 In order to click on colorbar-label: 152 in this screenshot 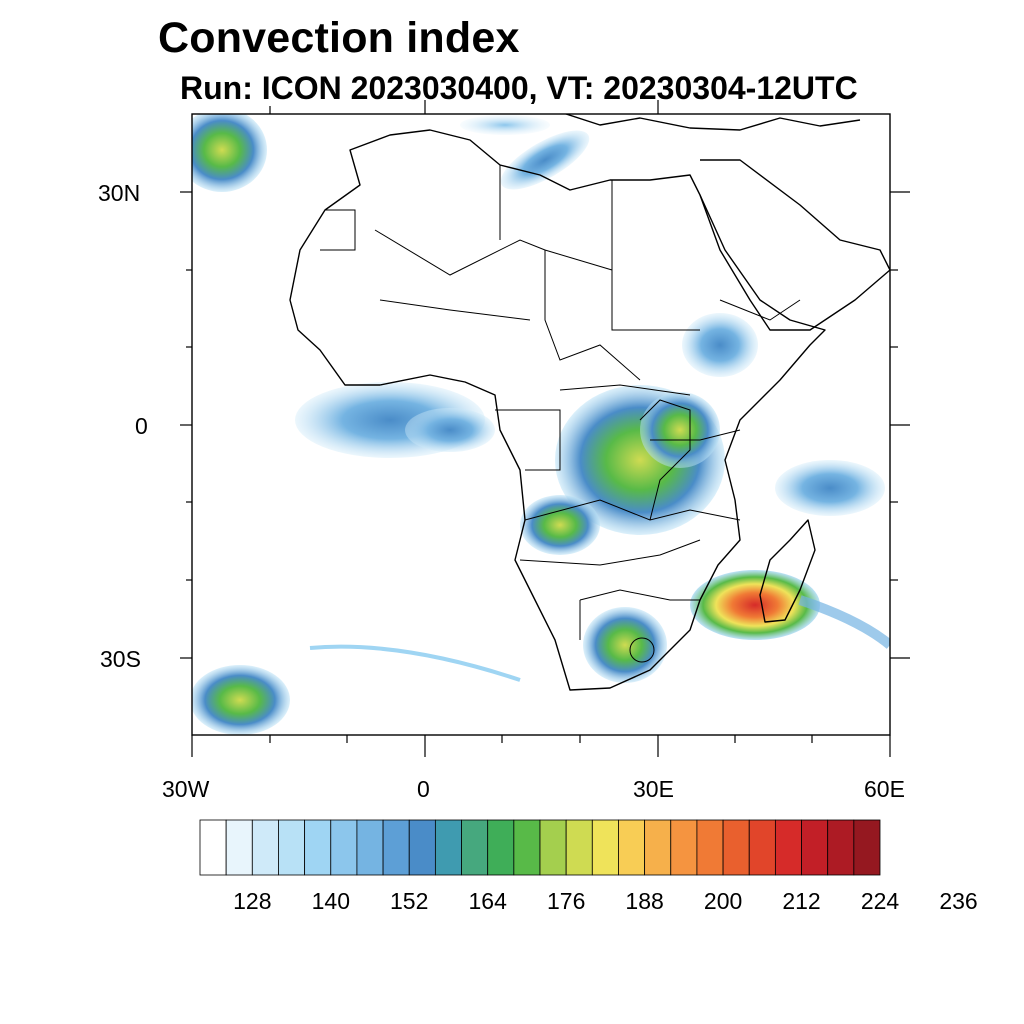, I will do `click(409, 901)`.